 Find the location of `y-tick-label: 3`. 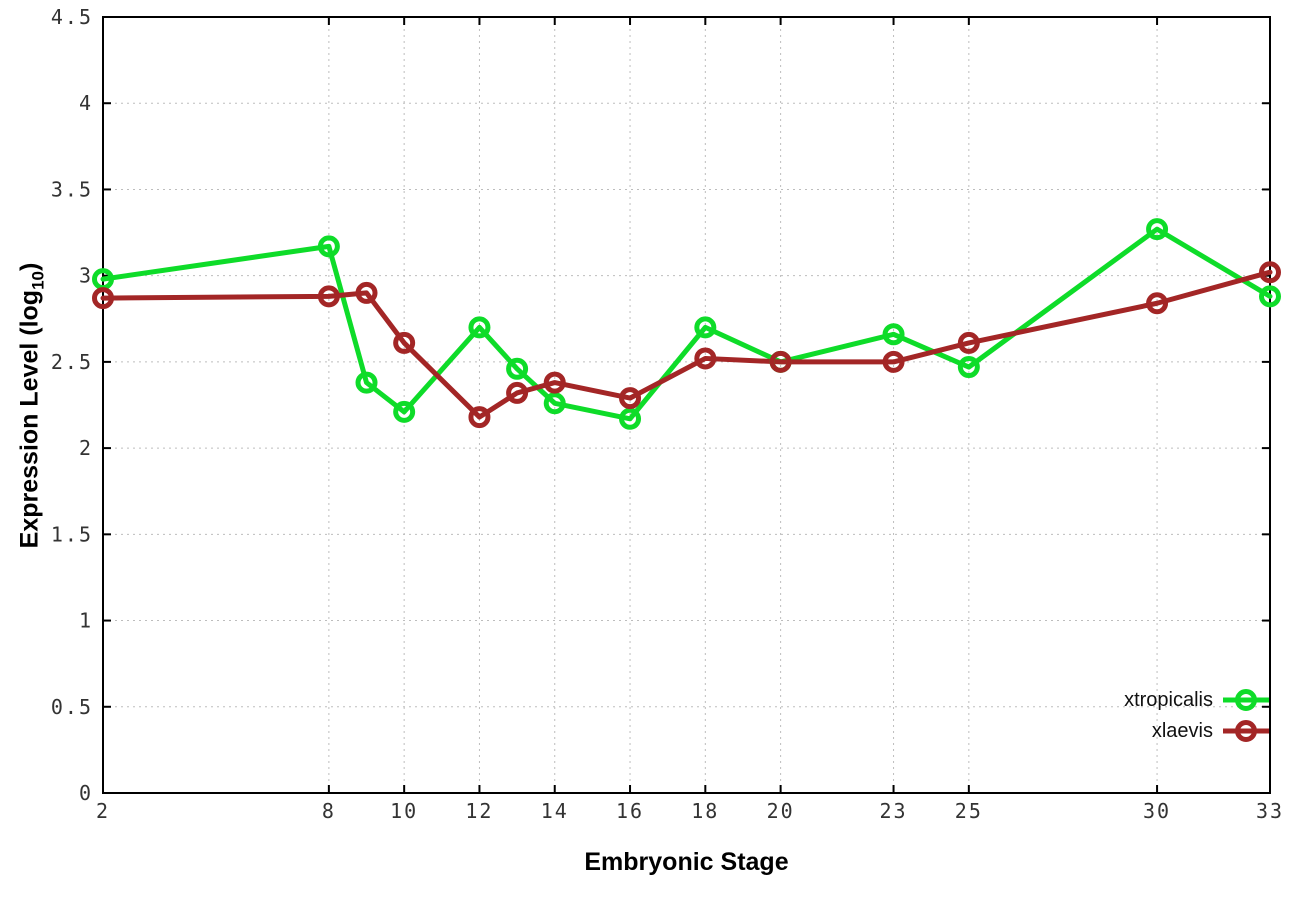

y-tick-label: 3 is located at coordinates (86, 276).